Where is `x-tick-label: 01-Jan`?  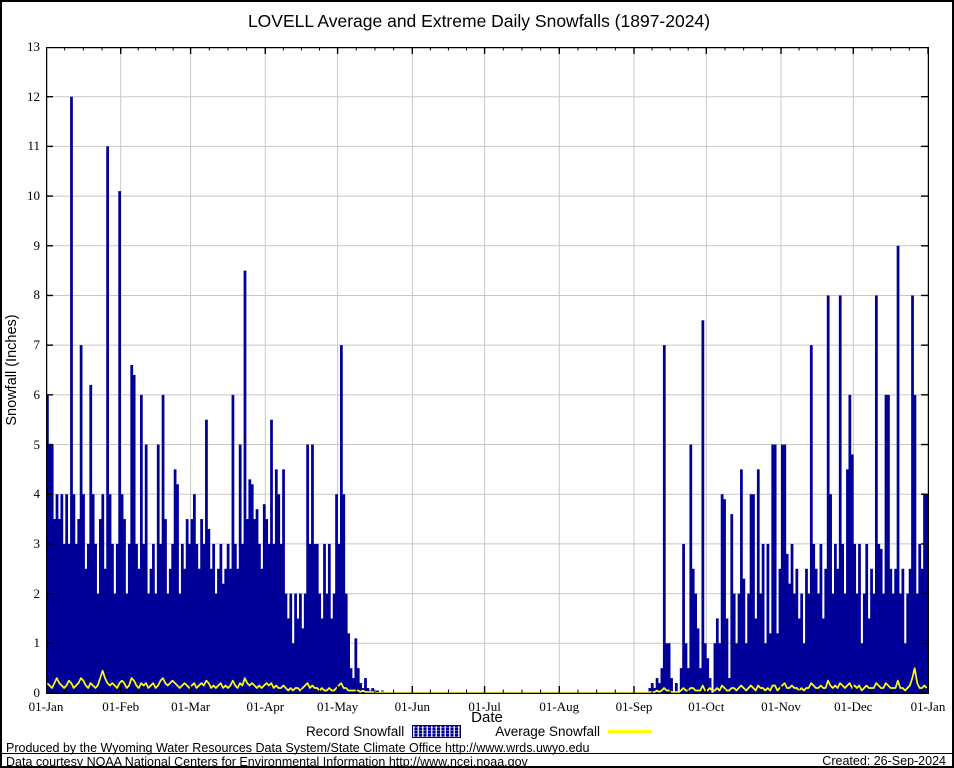
x-tick-label: 01-Jan is located at coordinates (928, 706).